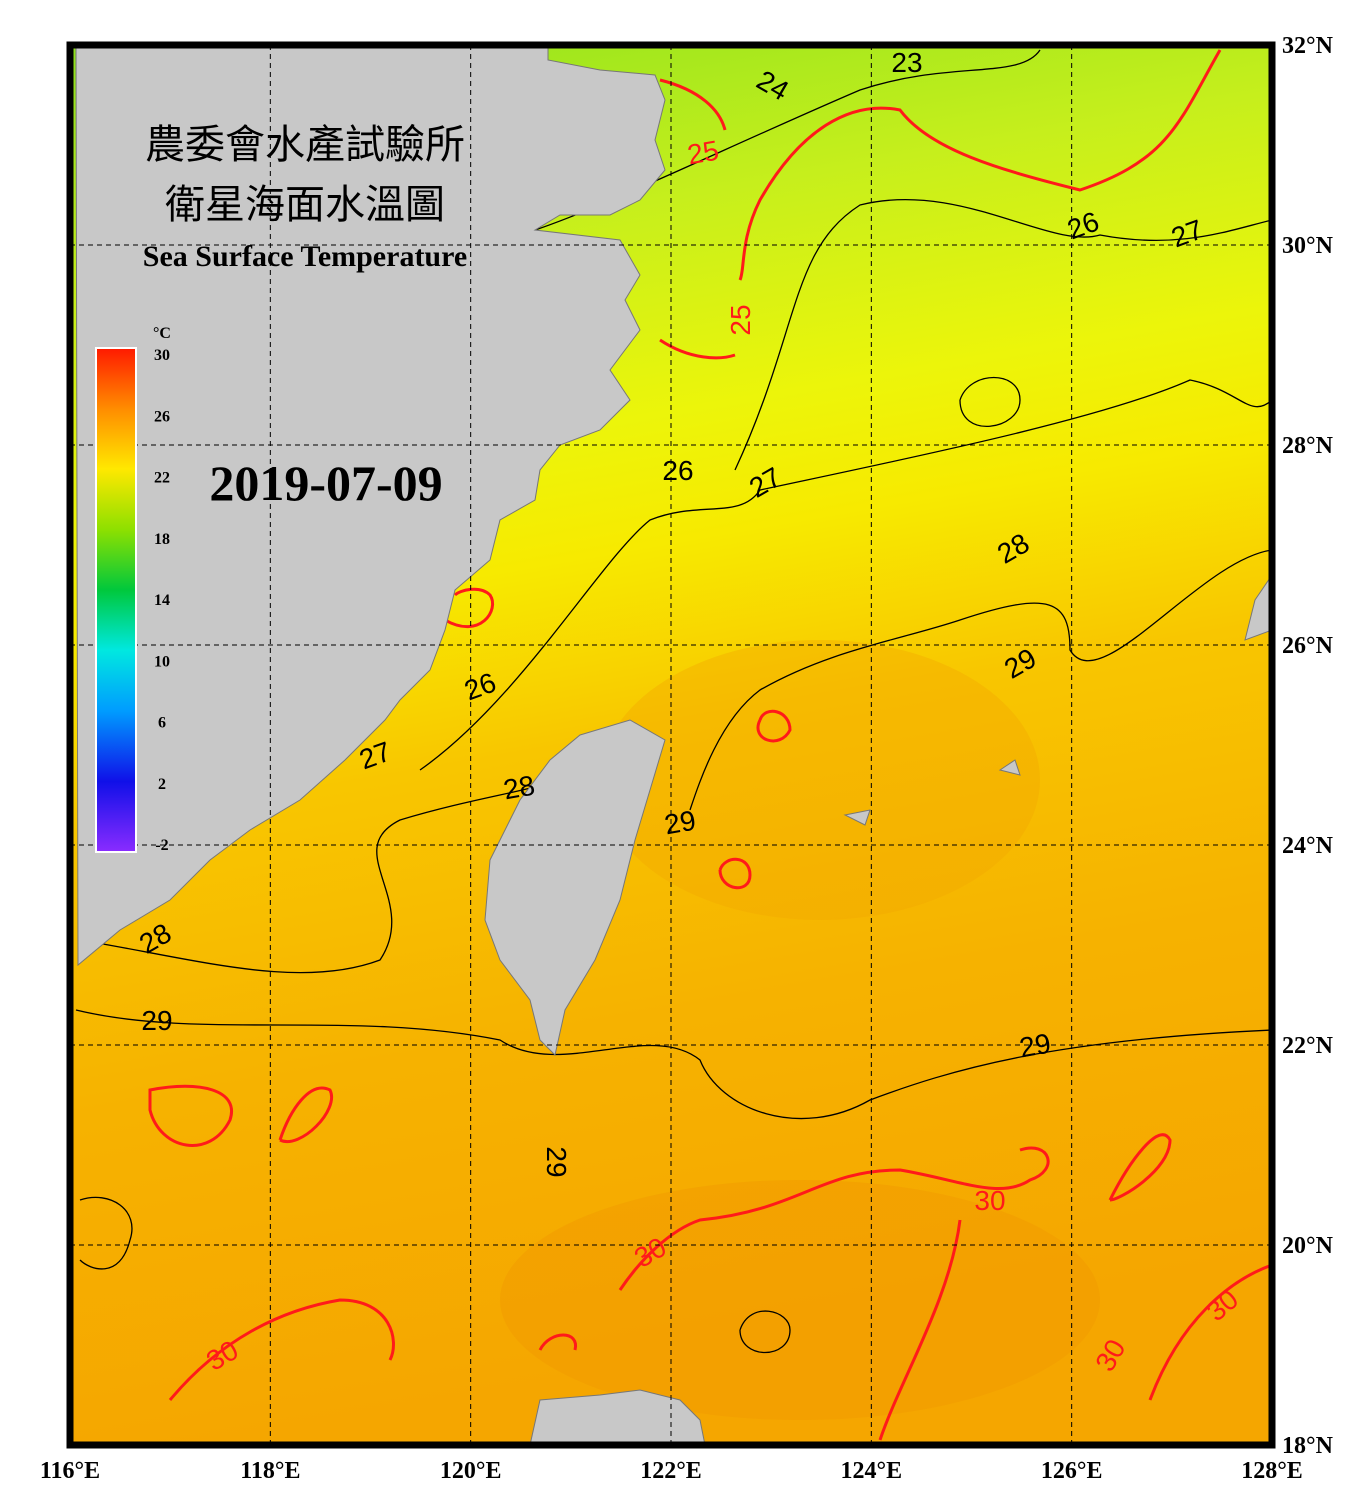  What do you see at coordinates (70, 1471) in the screenshot?
I see `lon-label: 116°E` at bounding box center [70, 1471].